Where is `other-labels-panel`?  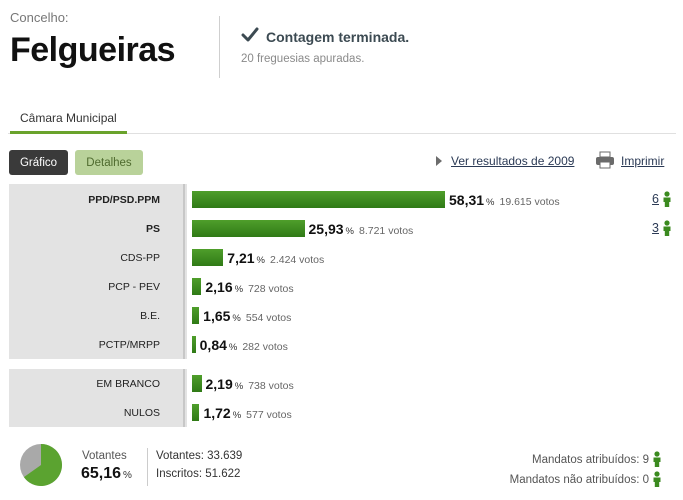 other-labels-panel is located at coordinates (98, 398).